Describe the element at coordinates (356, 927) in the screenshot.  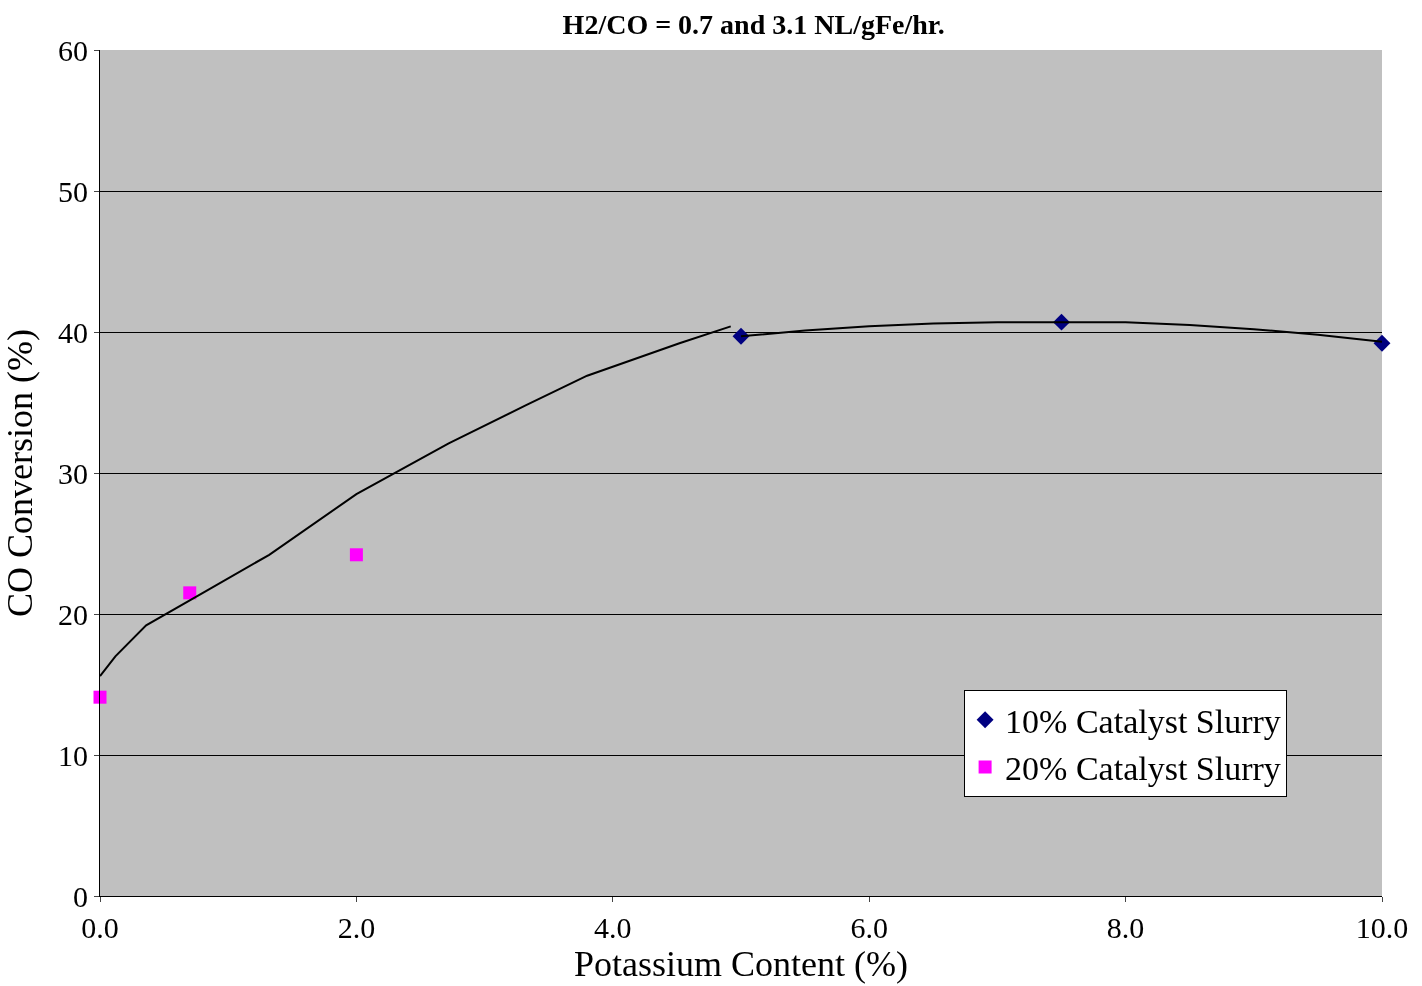
I see `x-tick-label: 2.0` at that location.